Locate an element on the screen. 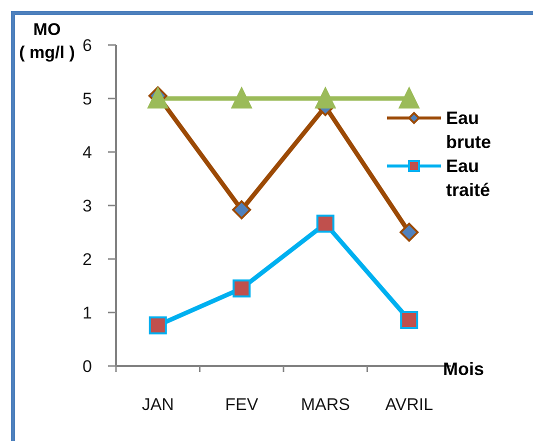 The image size is (533, 441). legend-label: Eau traité is located at coordinates (469, 178).